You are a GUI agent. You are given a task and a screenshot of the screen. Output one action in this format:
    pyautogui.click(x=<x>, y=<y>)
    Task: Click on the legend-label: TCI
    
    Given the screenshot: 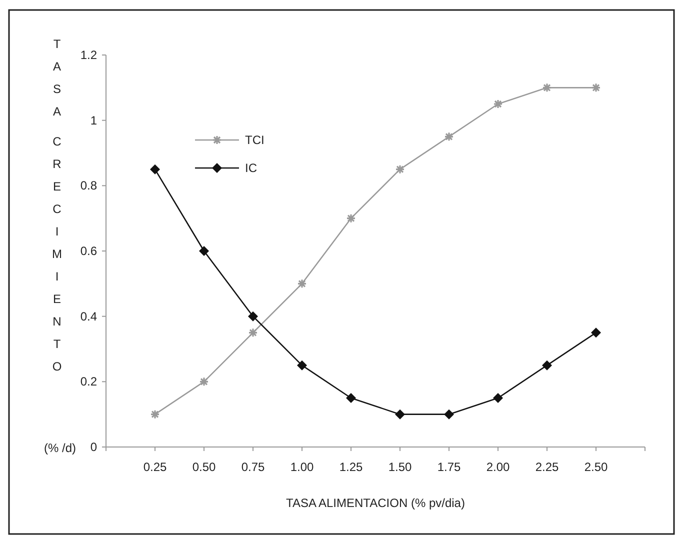 What is the action you would take?
    pyautogui.click(x=254, y=140)
    